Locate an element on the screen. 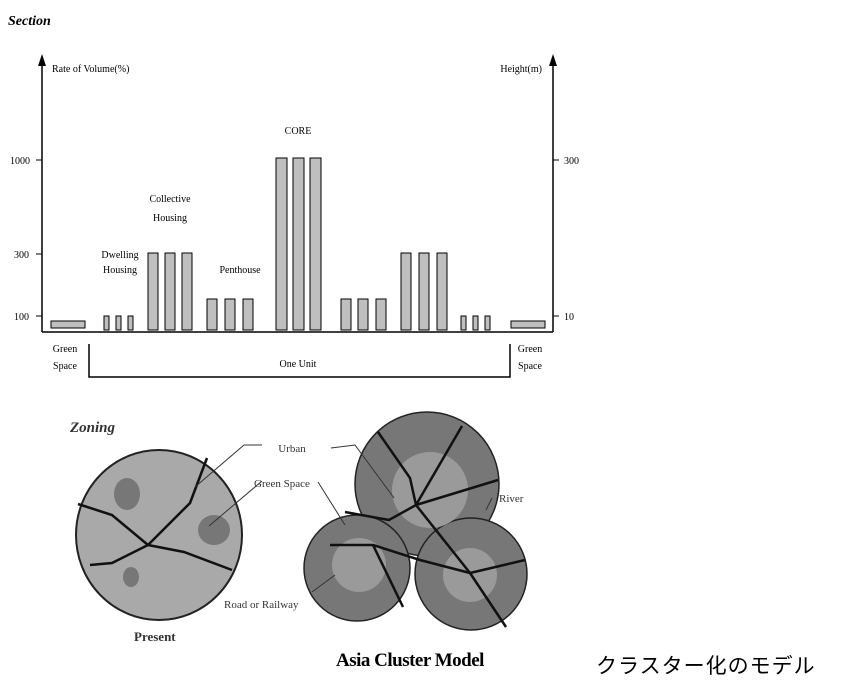 Image resolution: width=855 pixels, height=680 pixels. right-axis-label: Height(m) is located at coordinates (521, 69).